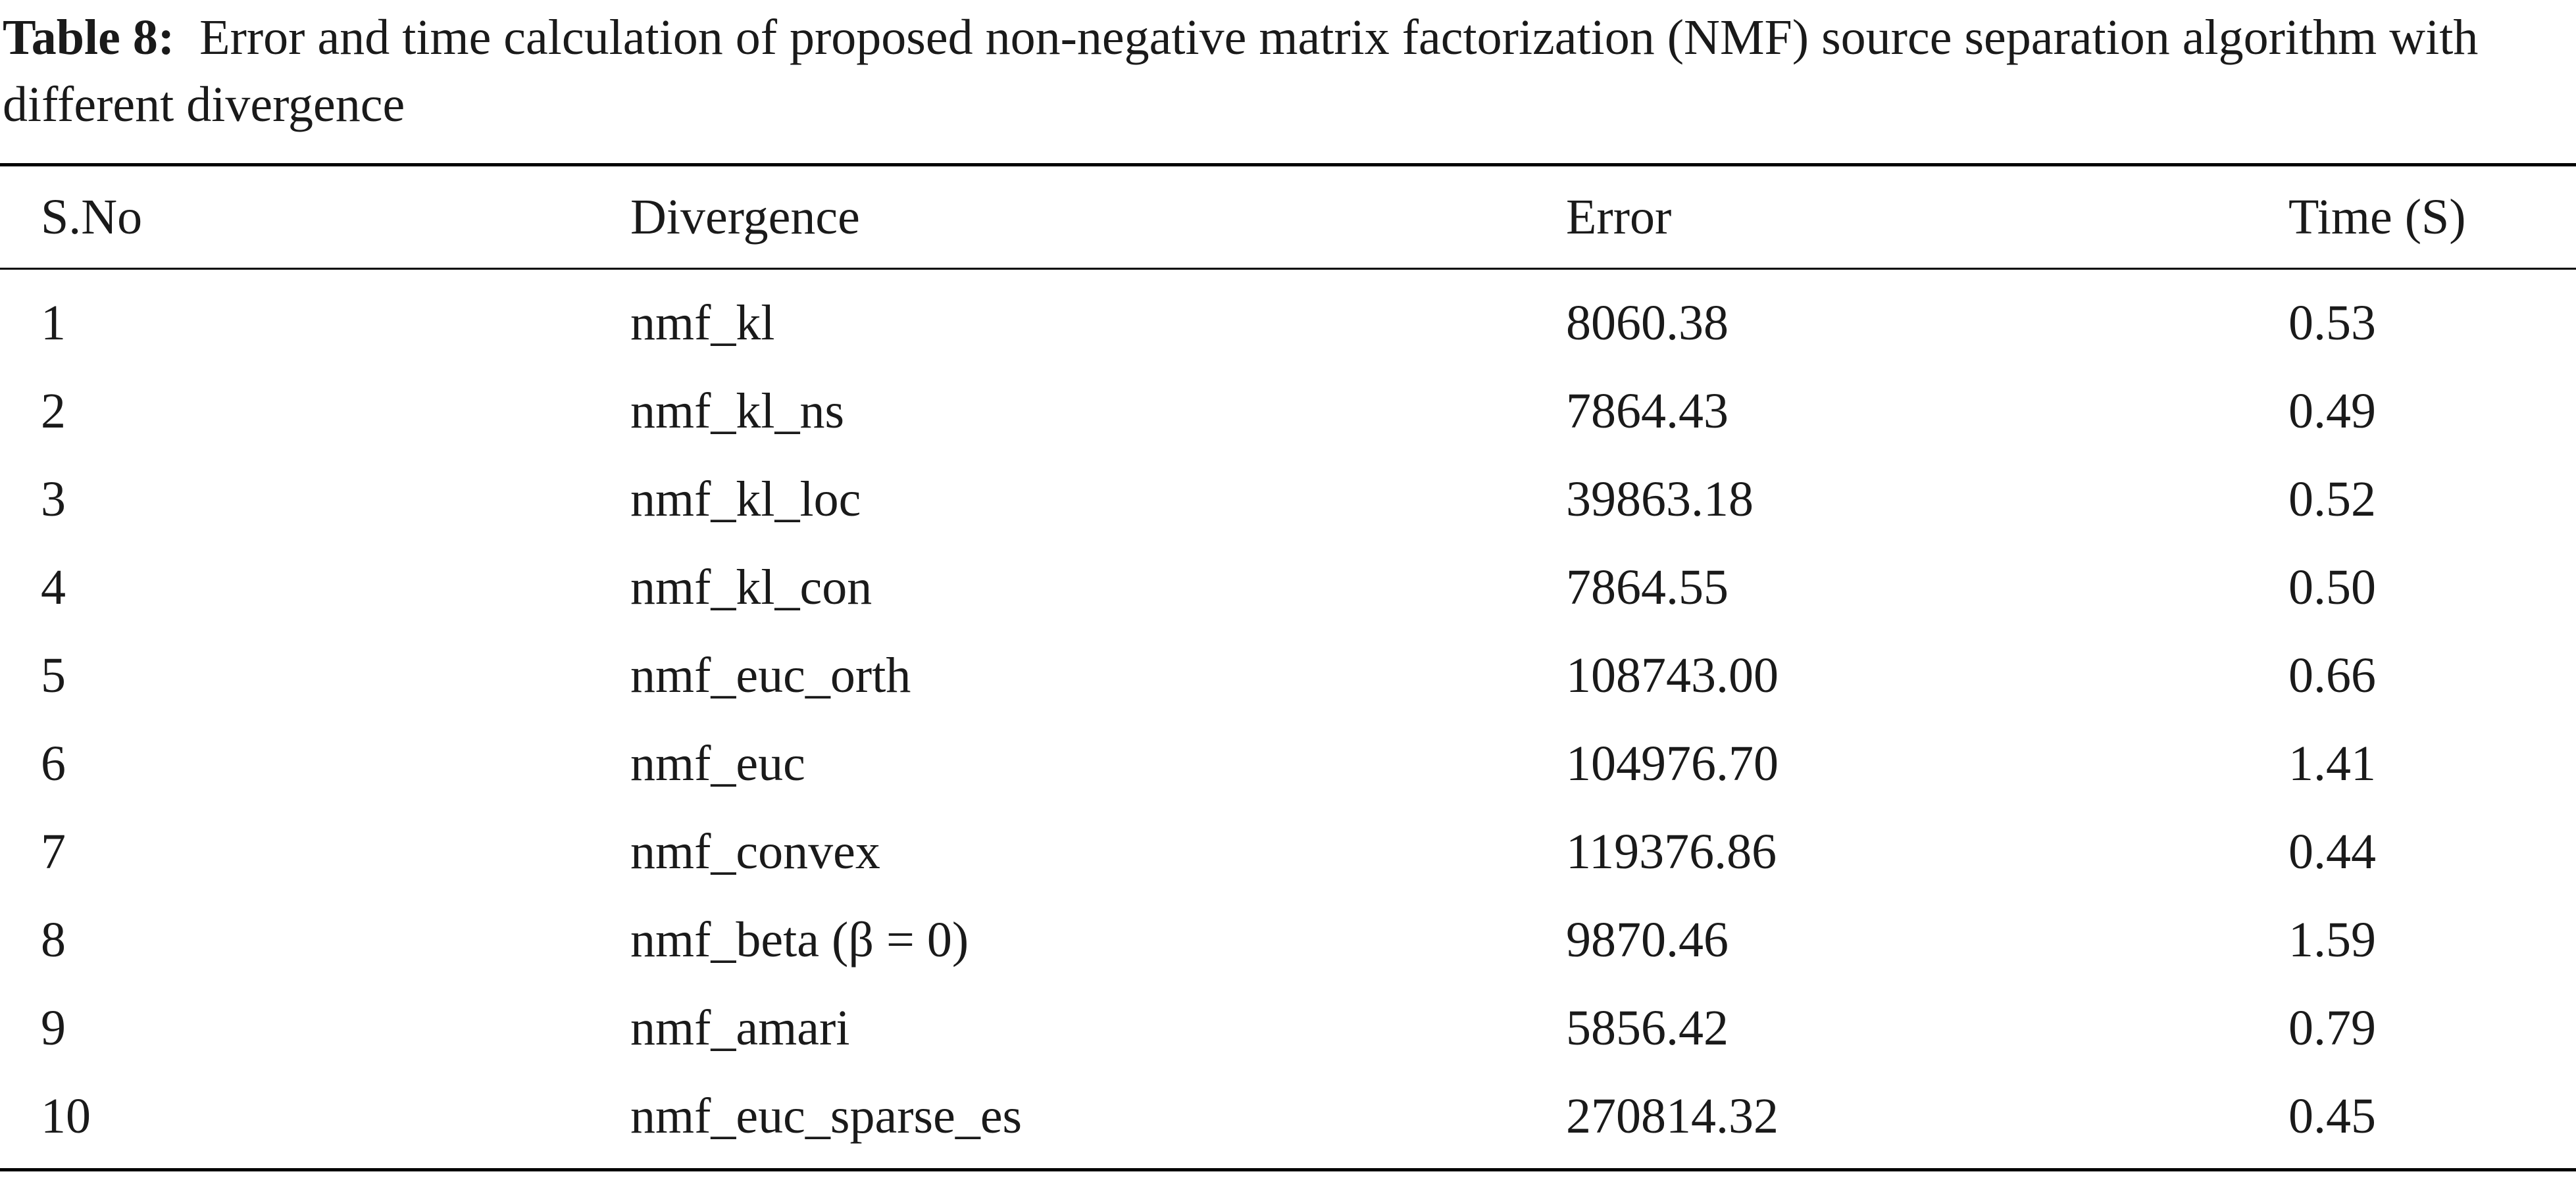 The height and width of the screenshot is (1178, 2576). What do you see at coordinates (1288, 269) in the screenshot?
I see `table-header-rule` at bounding box center [1288, 269].